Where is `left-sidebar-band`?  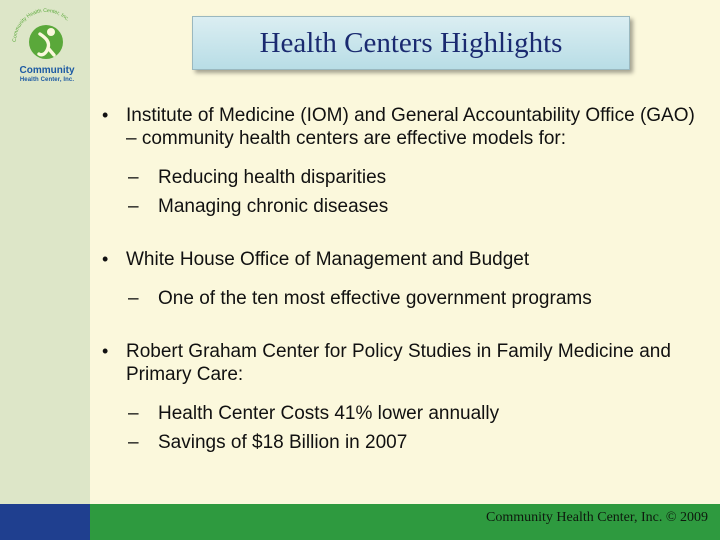 left-sidebar-band is located at coordinates (45, 252).